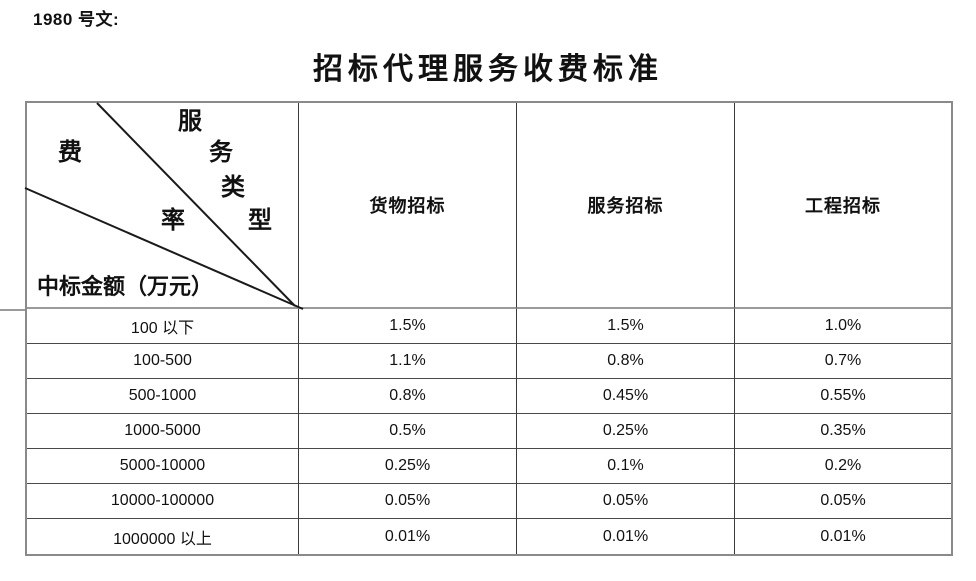 The height and width of the screenshot is (581, 976). Describe the element at coordinates (163, 466) in the screenshot. I see `row-label-cell: 5000-10000` at that location.